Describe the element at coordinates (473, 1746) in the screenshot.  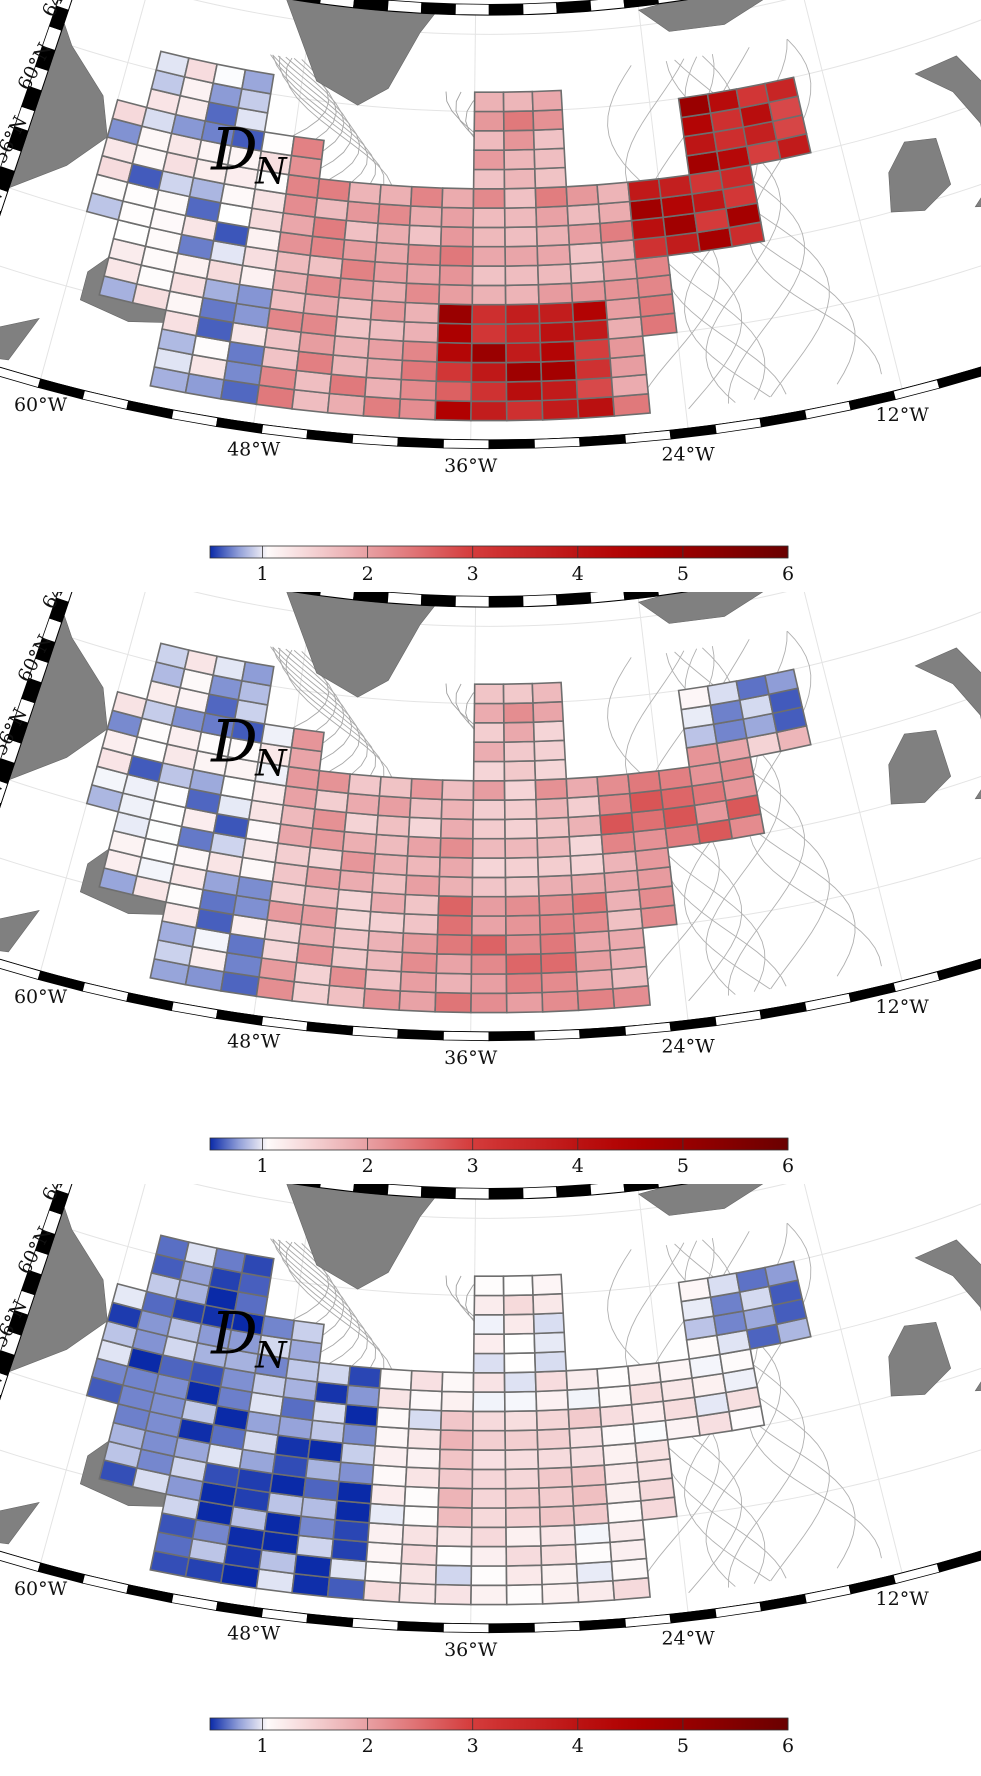
I see `colorbar-tick-label: 3` at that location.